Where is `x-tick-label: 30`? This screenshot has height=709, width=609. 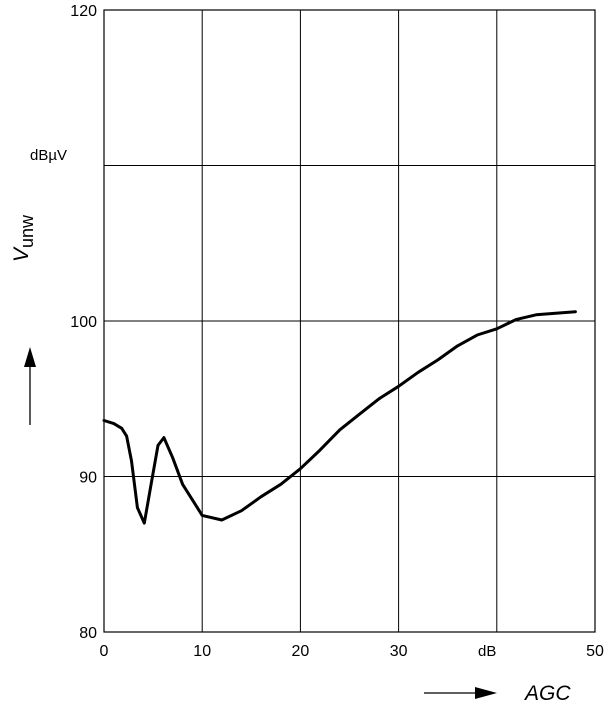
x-tick-label: 30 is located at coordinates (399, 651).